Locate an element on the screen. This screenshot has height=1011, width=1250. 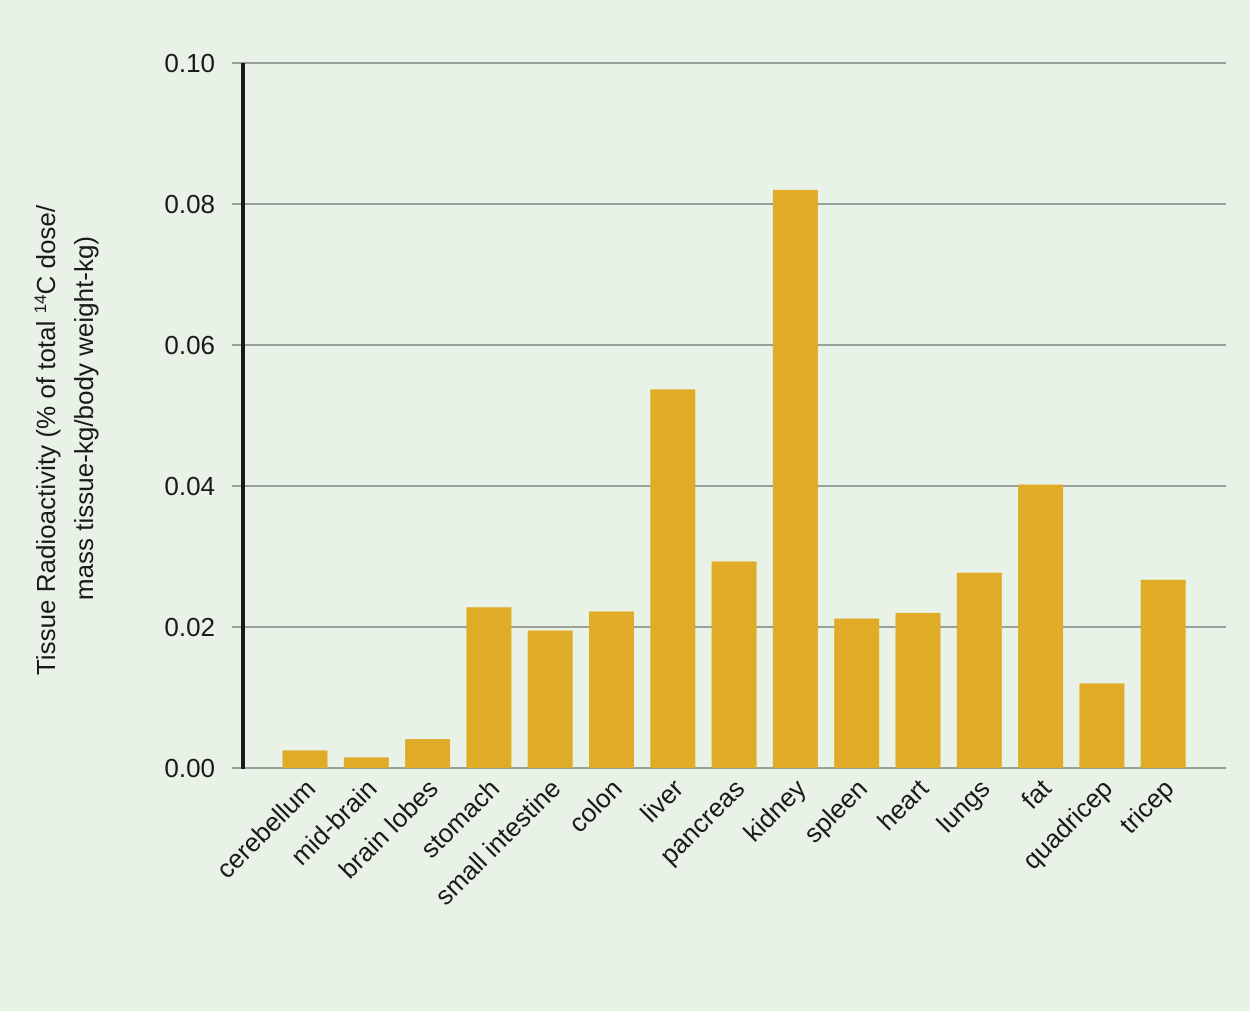
bar-spleen is located at coordinates (857, 693).